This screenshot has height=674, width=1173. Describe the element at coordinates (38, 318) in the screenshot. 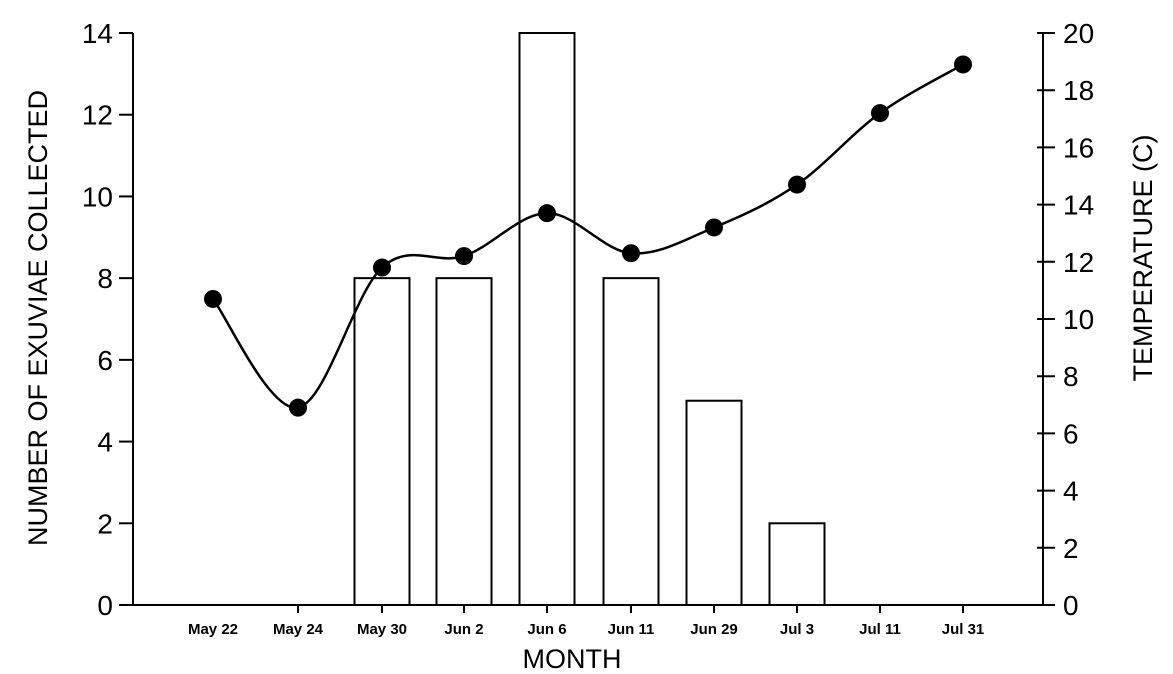

I see `y-axis-title: NUMBER OF EXUVIAE COLLECTED` at that location.